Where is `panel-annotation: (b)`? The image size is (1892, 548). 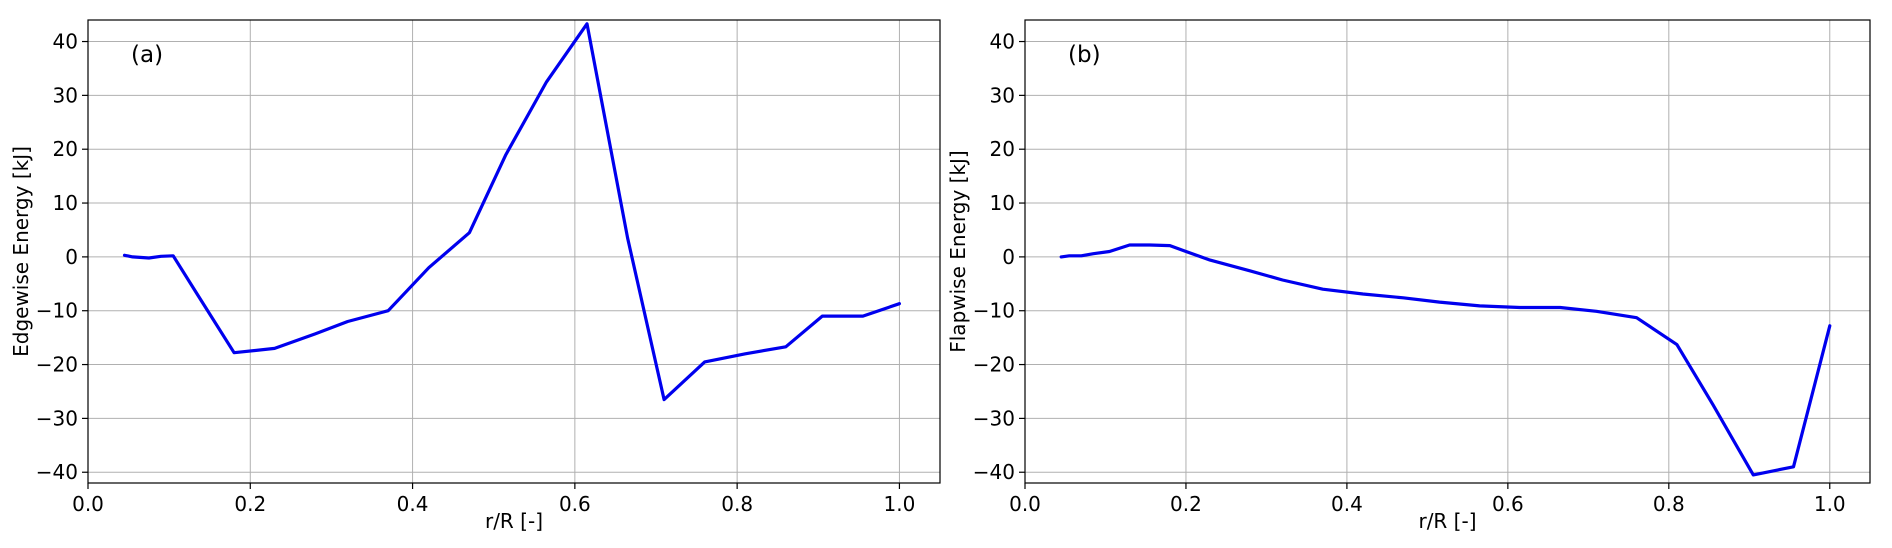 panel-annotation: (b) is located at coordinates (1084, 55).